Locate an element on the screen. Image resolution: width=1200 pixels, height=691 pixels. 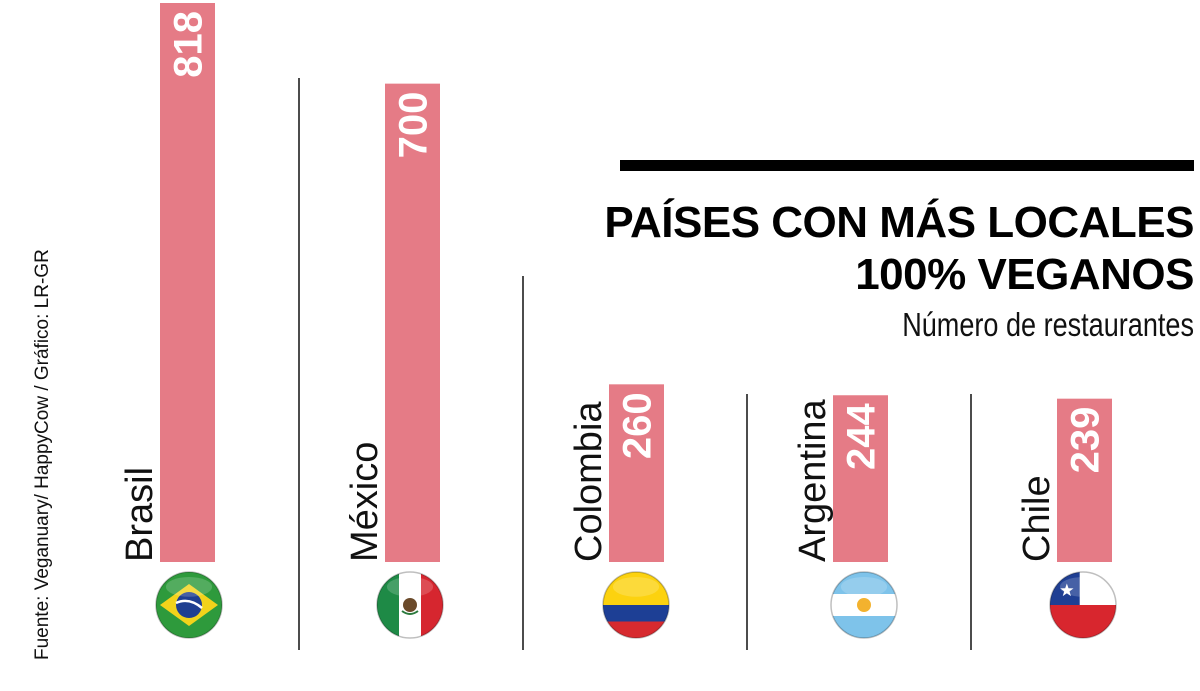
value-label: 700 is located at coordinates (414, 125).